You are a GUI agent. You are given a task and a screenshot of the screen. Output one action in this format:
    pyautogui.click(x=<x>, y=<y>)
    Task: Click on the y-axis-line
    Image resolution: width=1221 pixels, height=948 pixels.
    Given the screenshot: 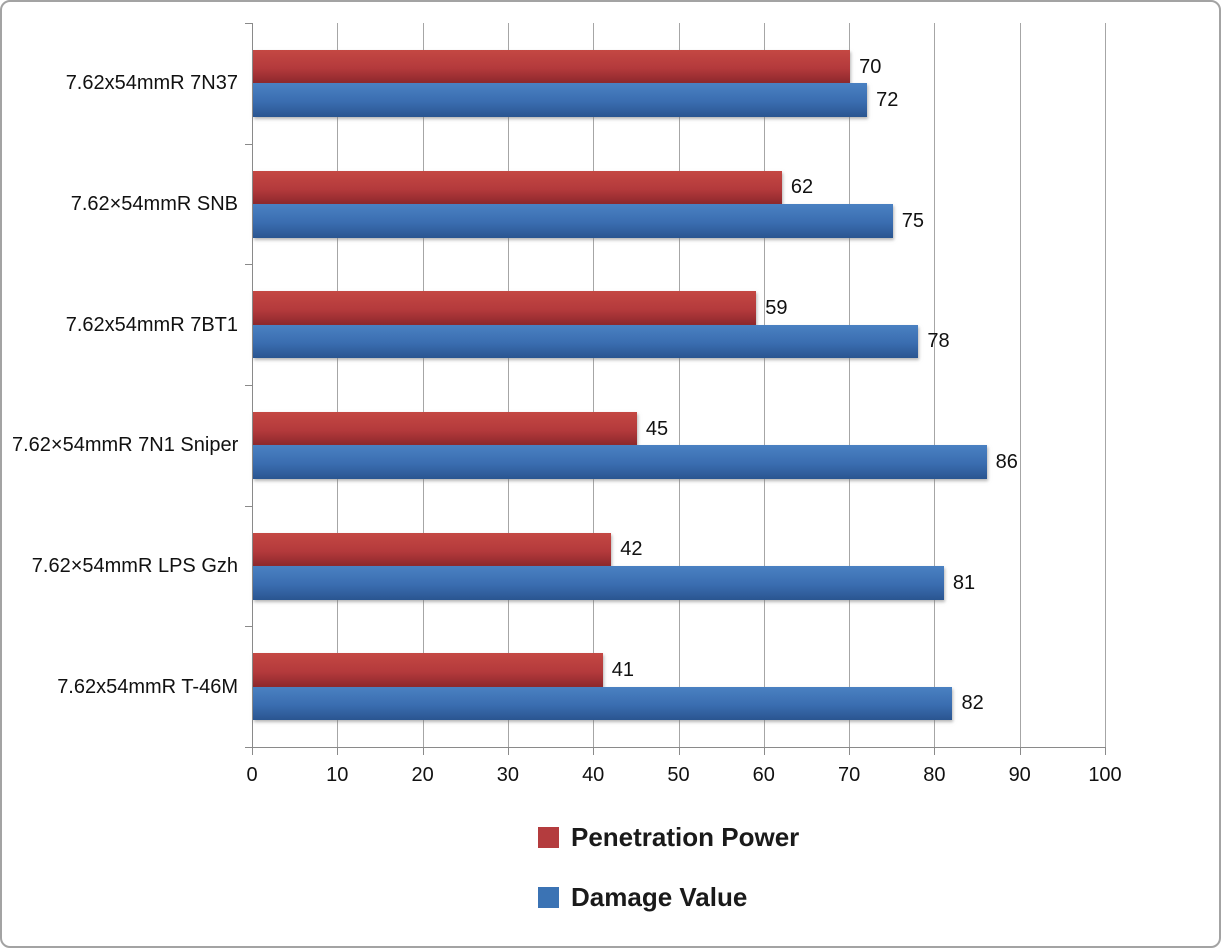 What is the action you would take?
    pyautogui.click(x=252, y=385)
    